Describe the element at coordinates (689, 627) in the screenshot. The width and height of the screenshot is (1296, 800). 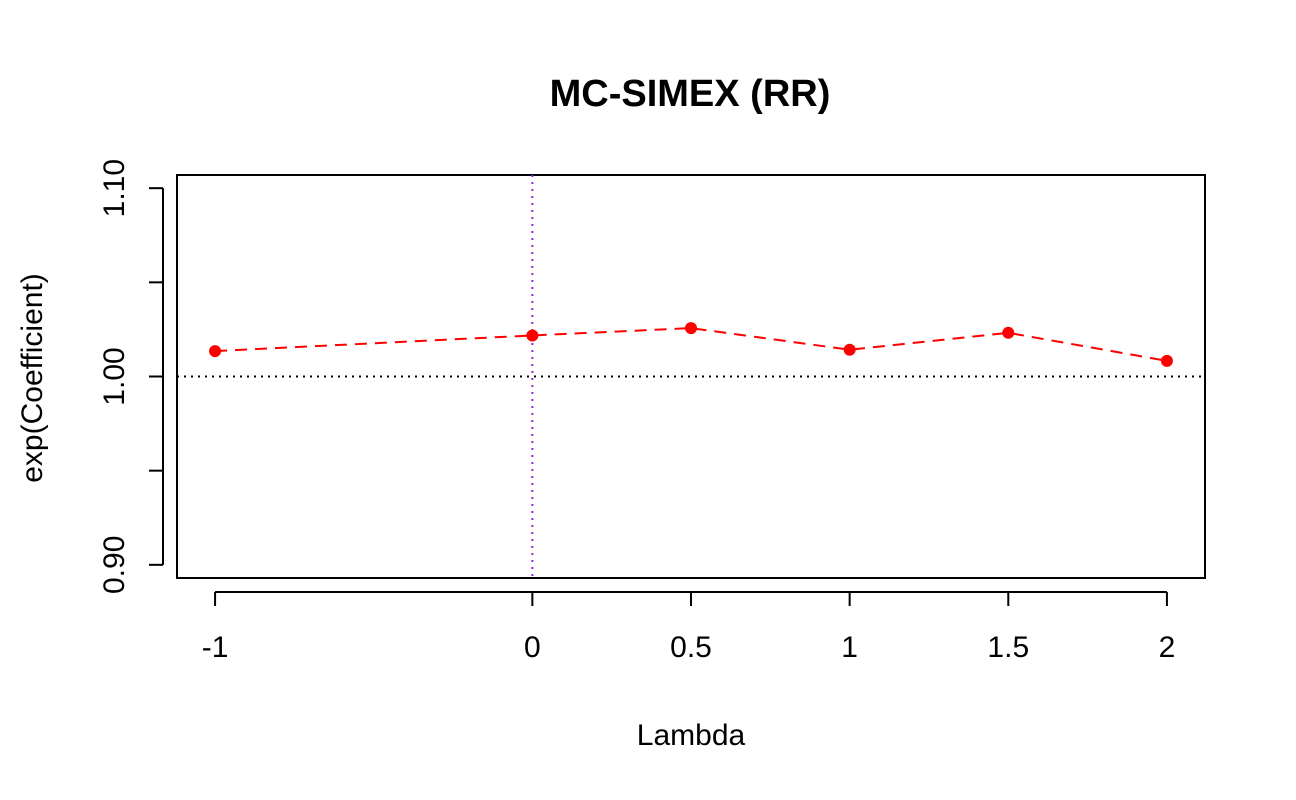
I see `x-axis: -1 0 0.5 1 1.5 2` at that location.